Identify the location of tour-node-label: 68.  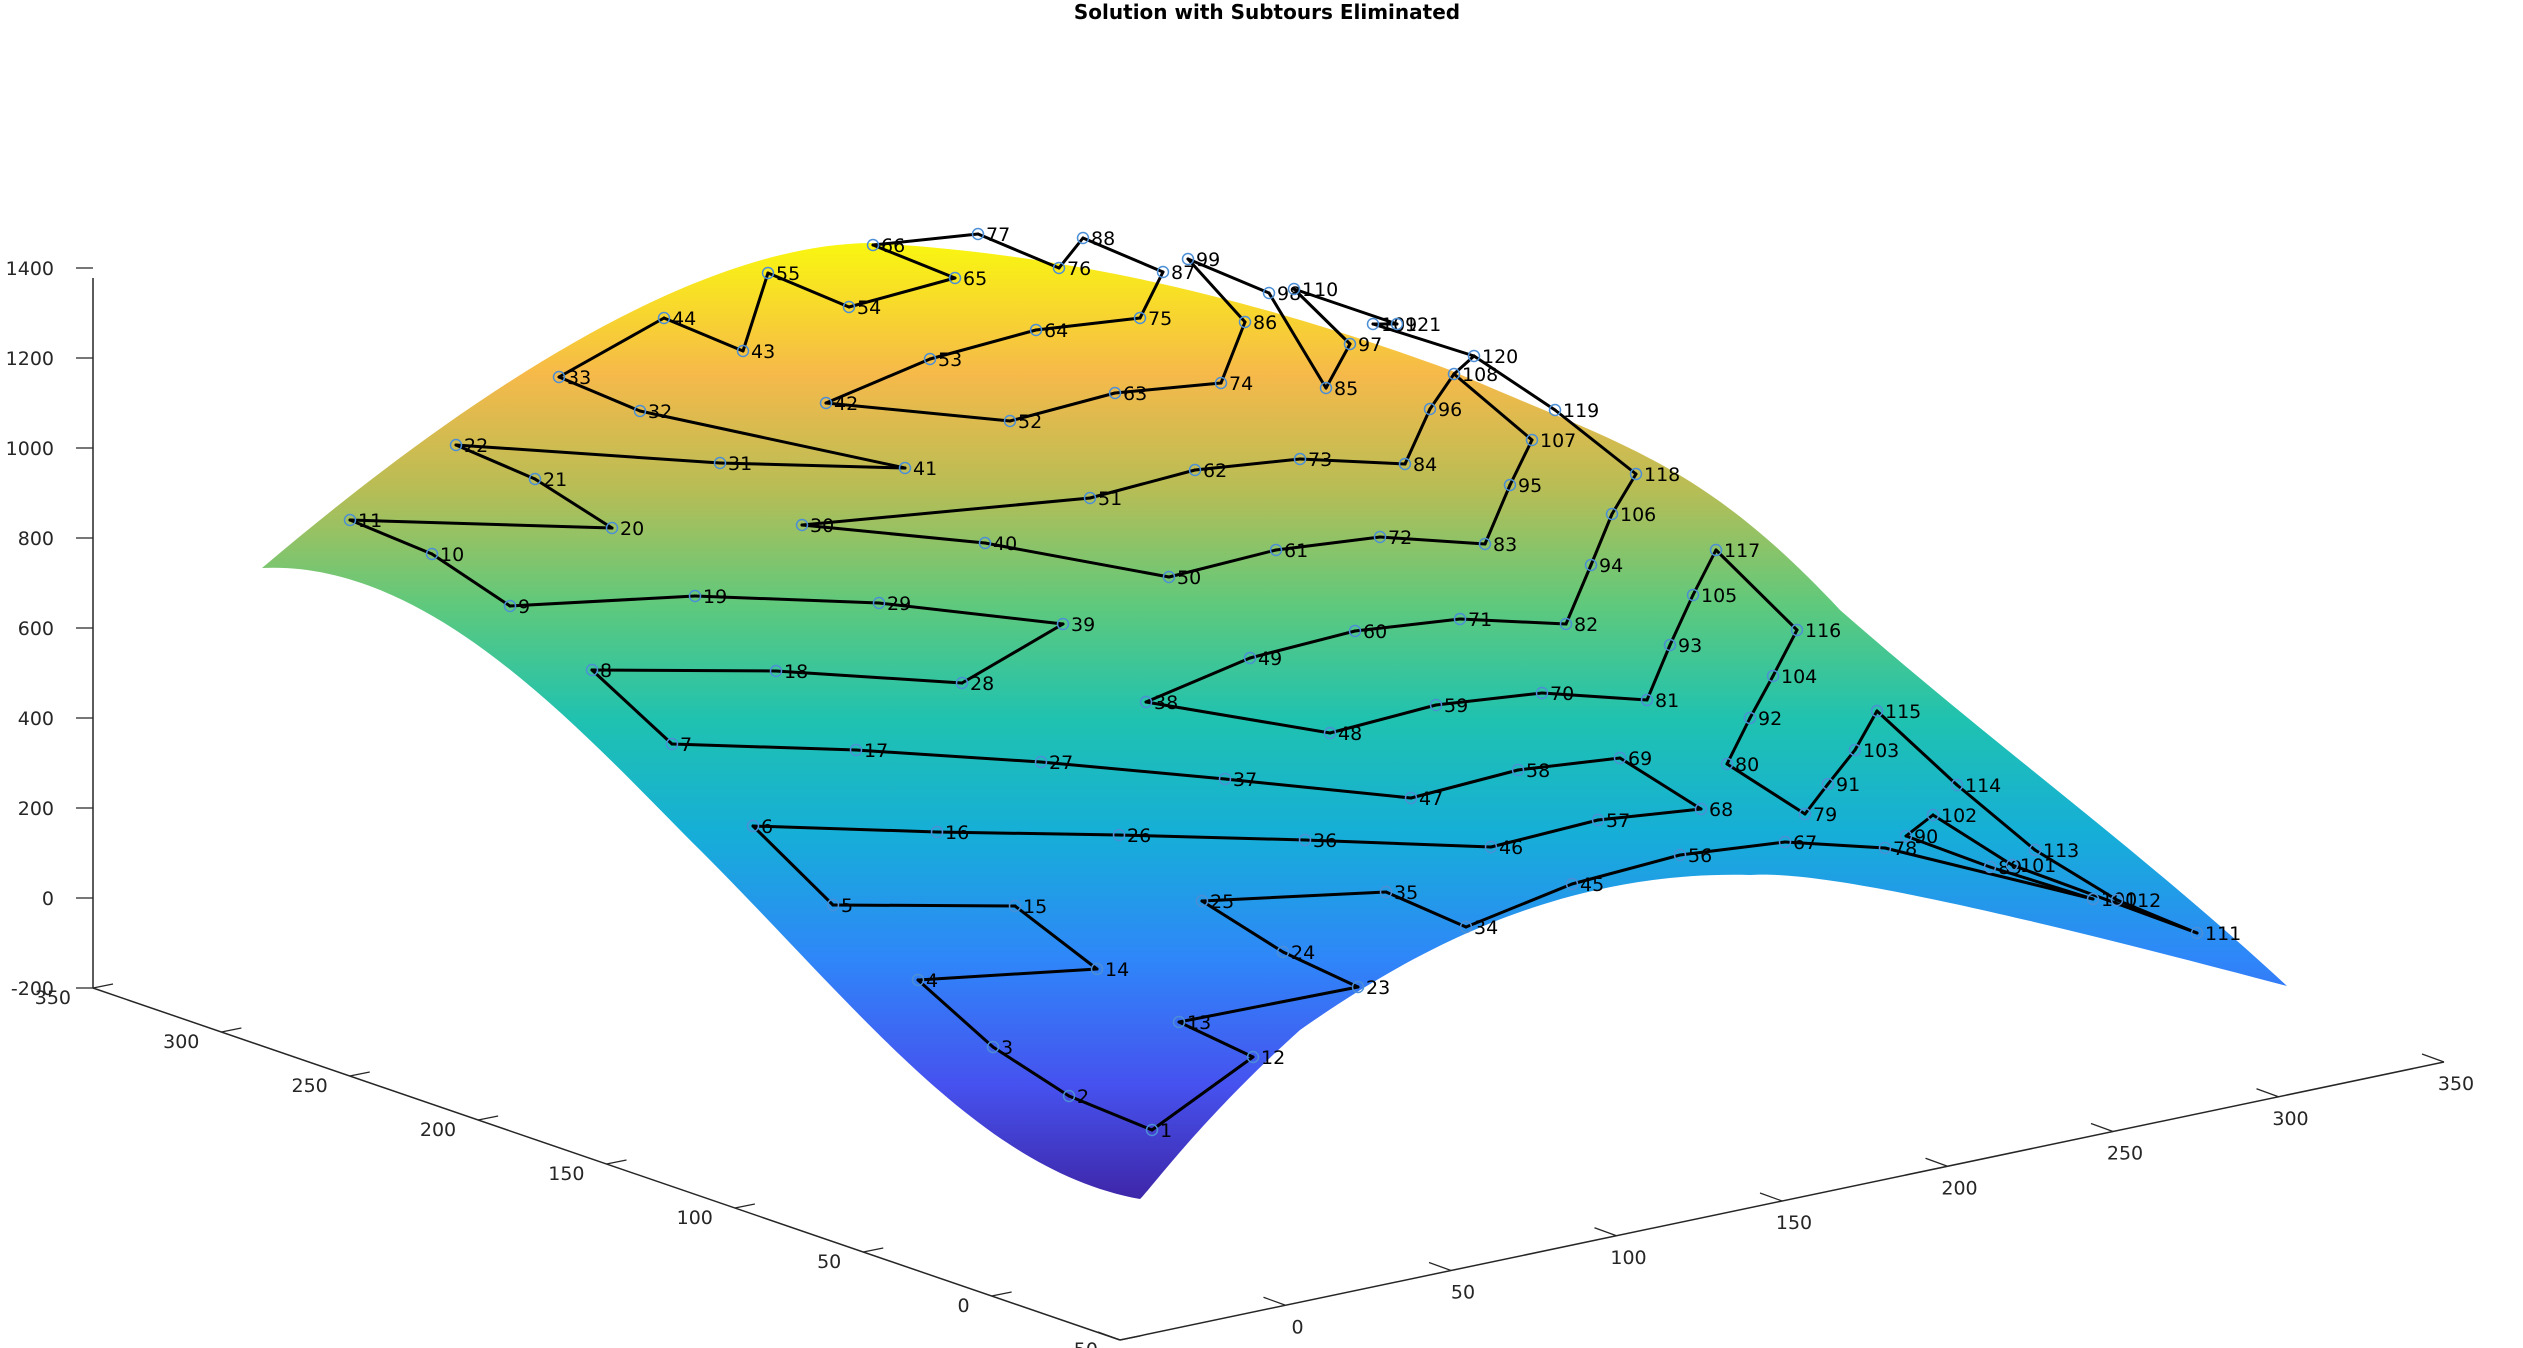
(1721, 810).